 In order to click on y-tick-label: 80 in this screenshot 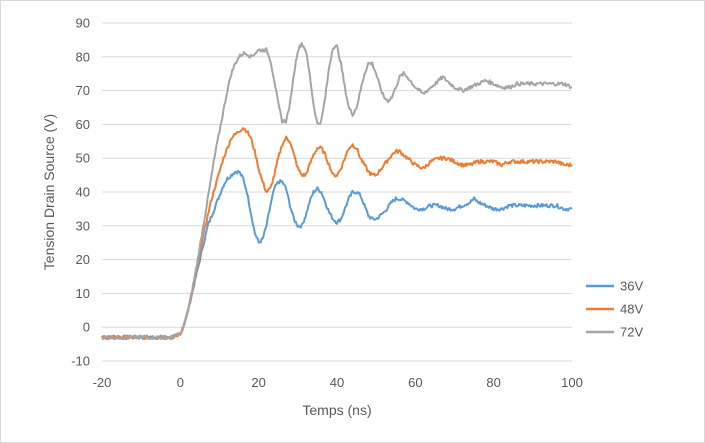, I will do `click(83, 56)`.